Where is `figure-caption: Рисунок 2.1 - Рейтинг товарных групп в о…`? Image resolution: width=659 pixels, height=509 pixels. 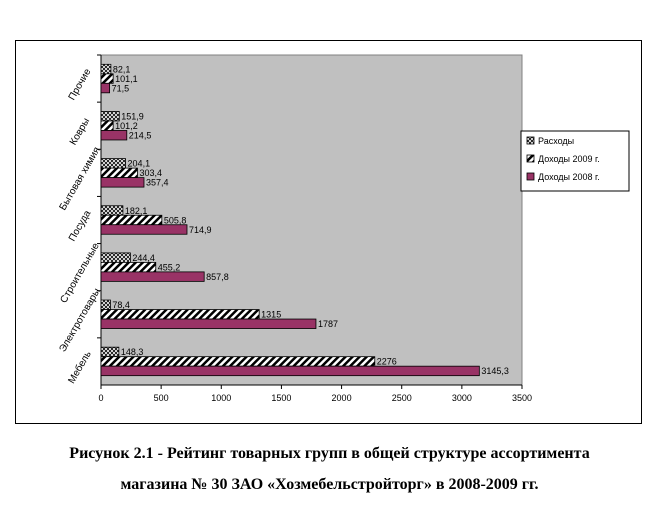 figure-caption: Рисунок 2.1 - Рейтинг товарных групп в о… is located at coordinates (329, 469).